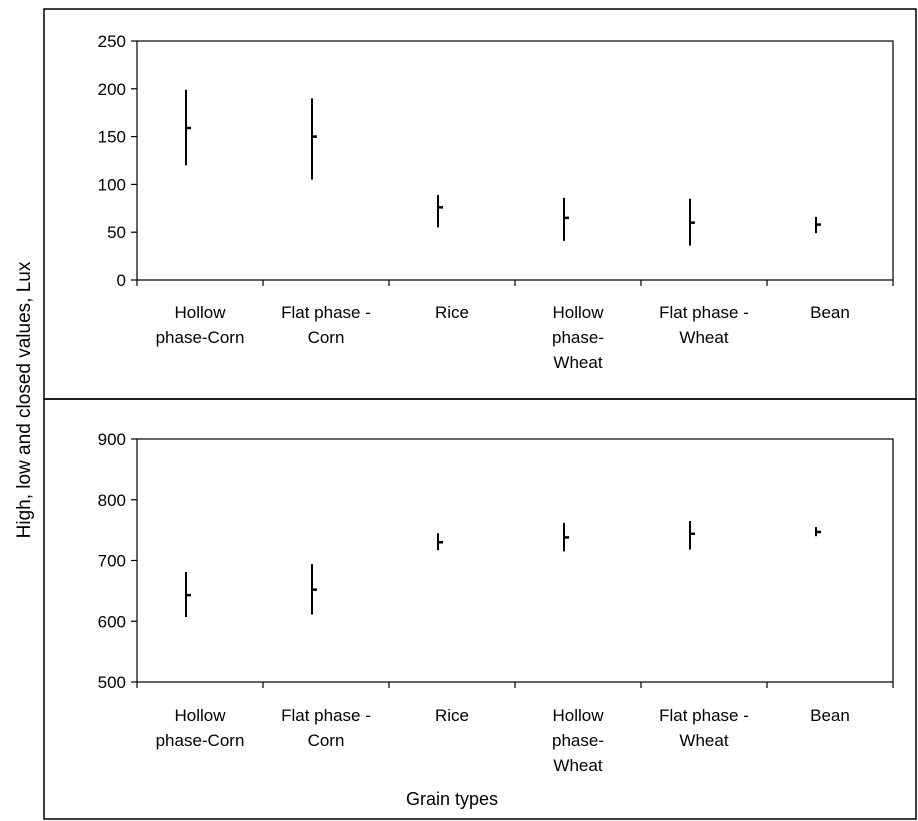  What do you see at coordinates (121, 280) in the screenshot?
I see `y-tick-label: 0` at bounding box center [121, 280].